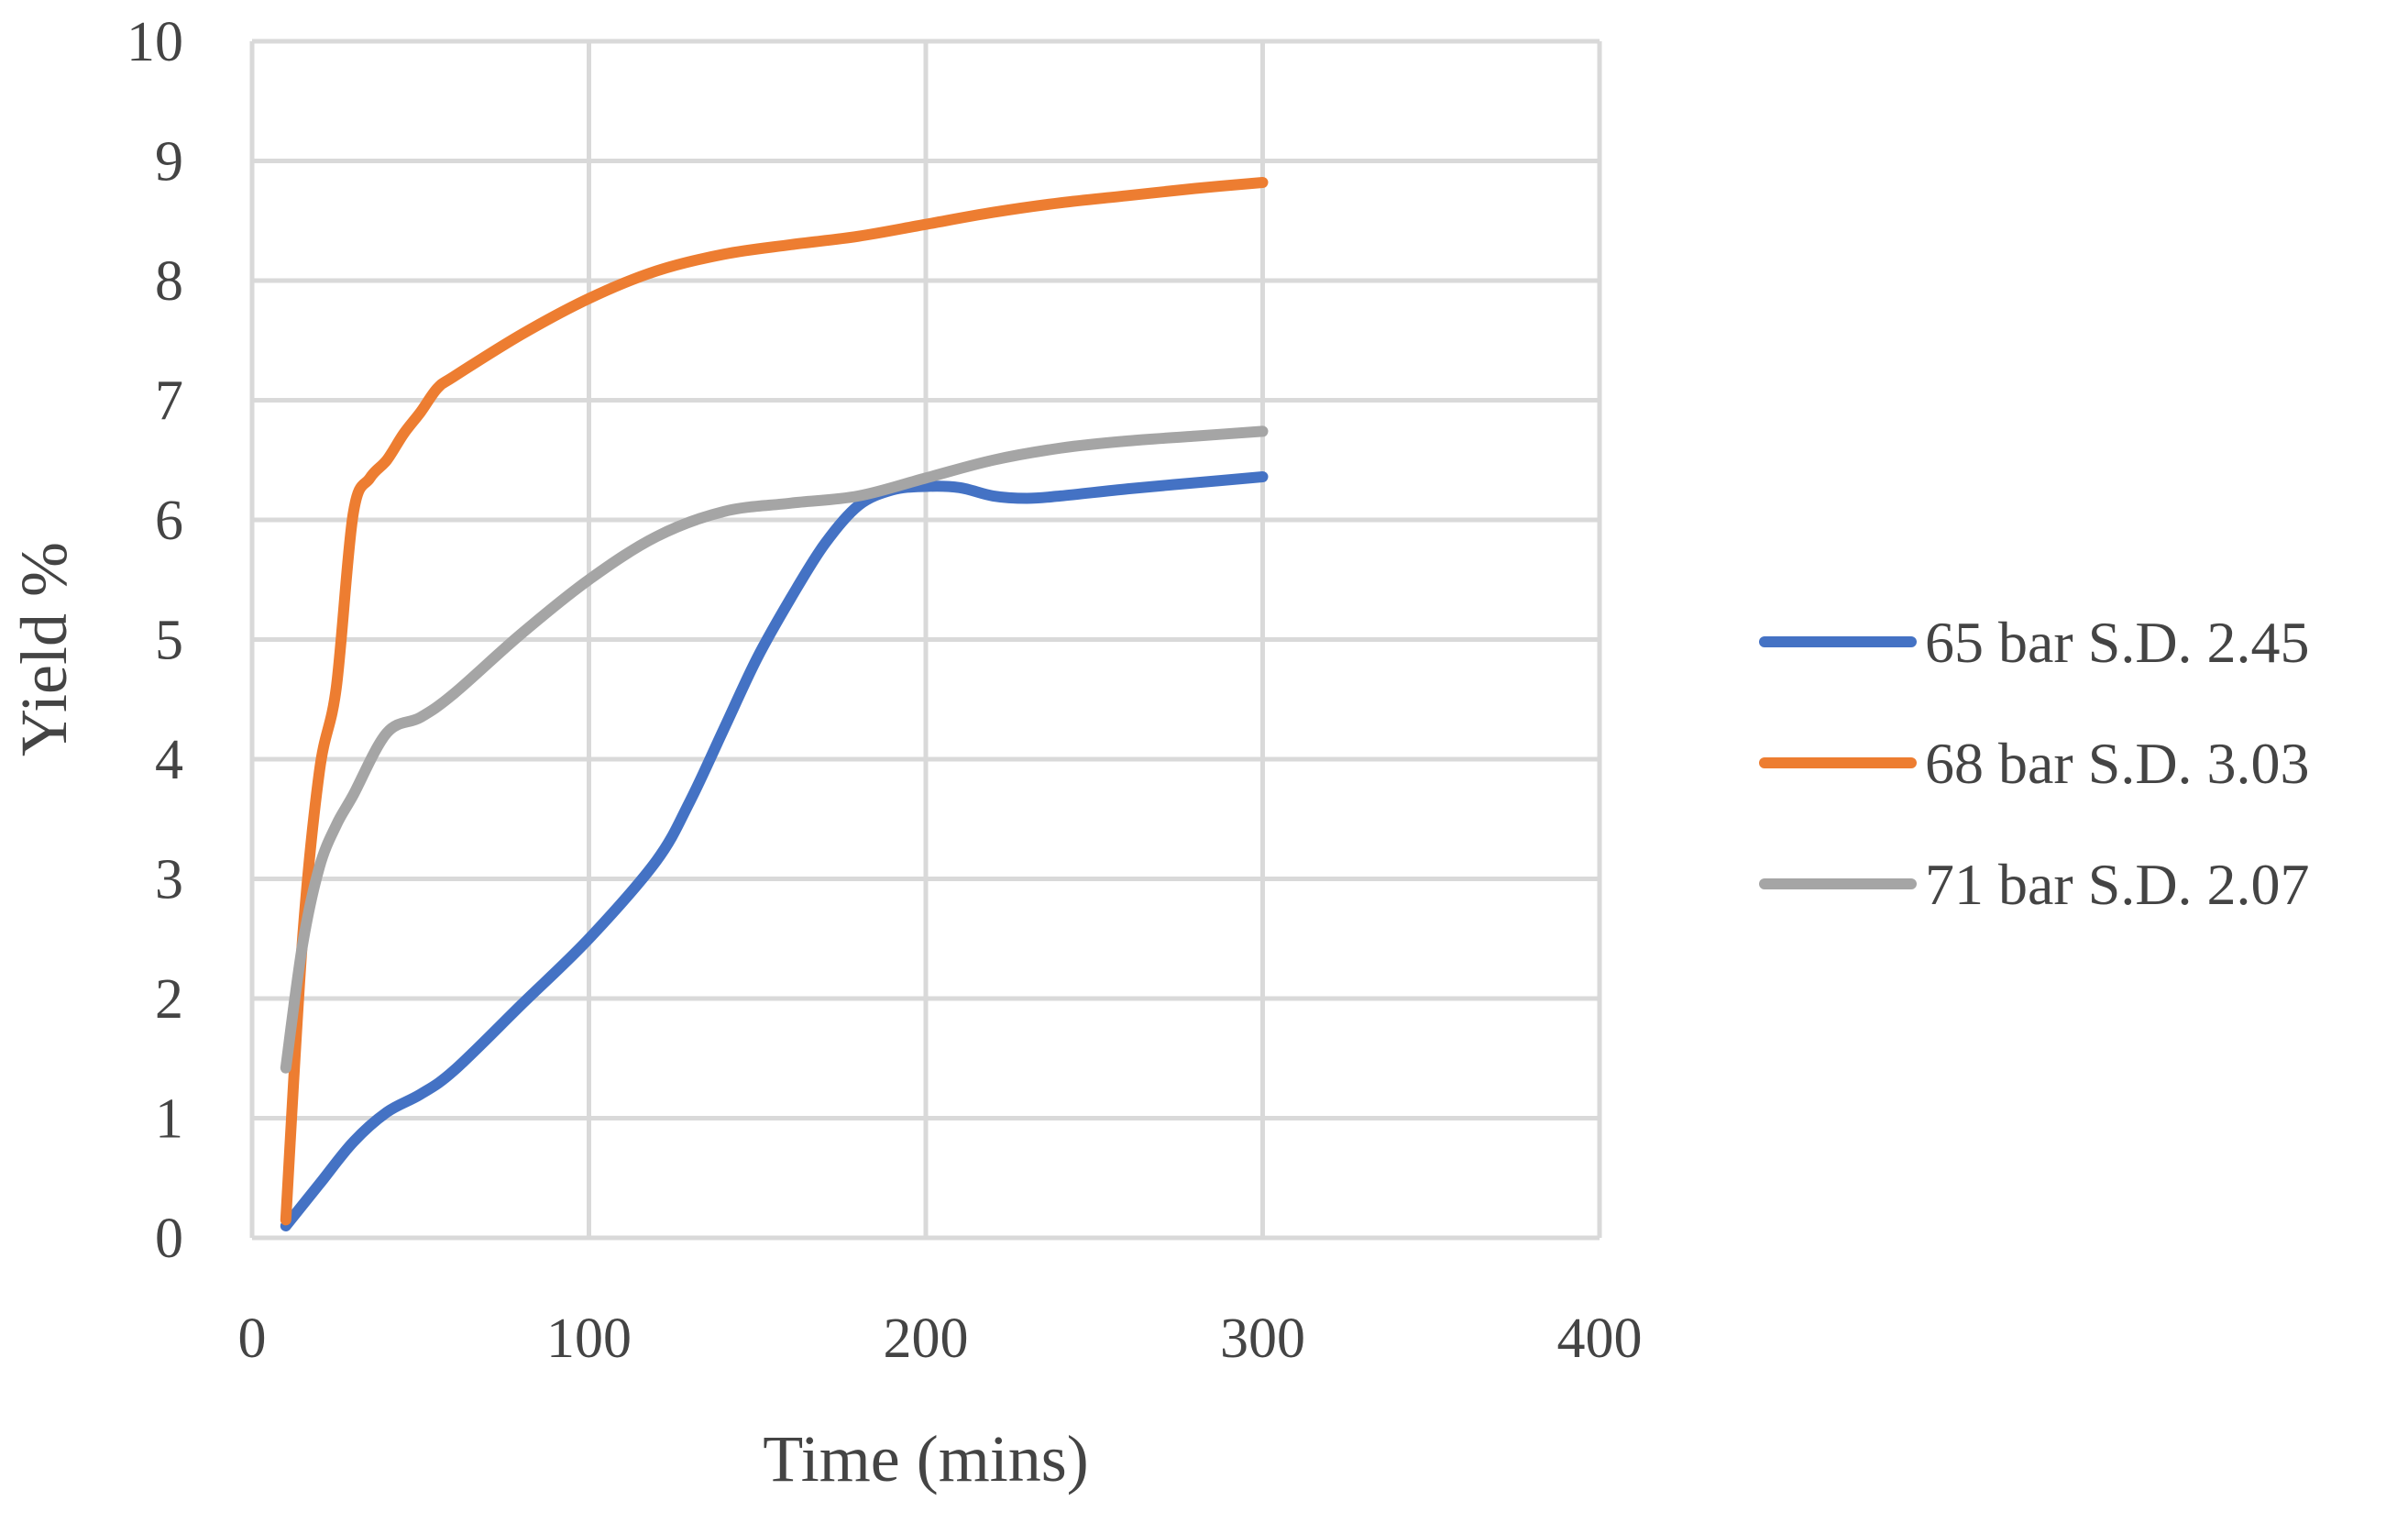 This screenshot has width=2408, height=1523. I want to click on y-tick-label: 8, so click(169, 281).